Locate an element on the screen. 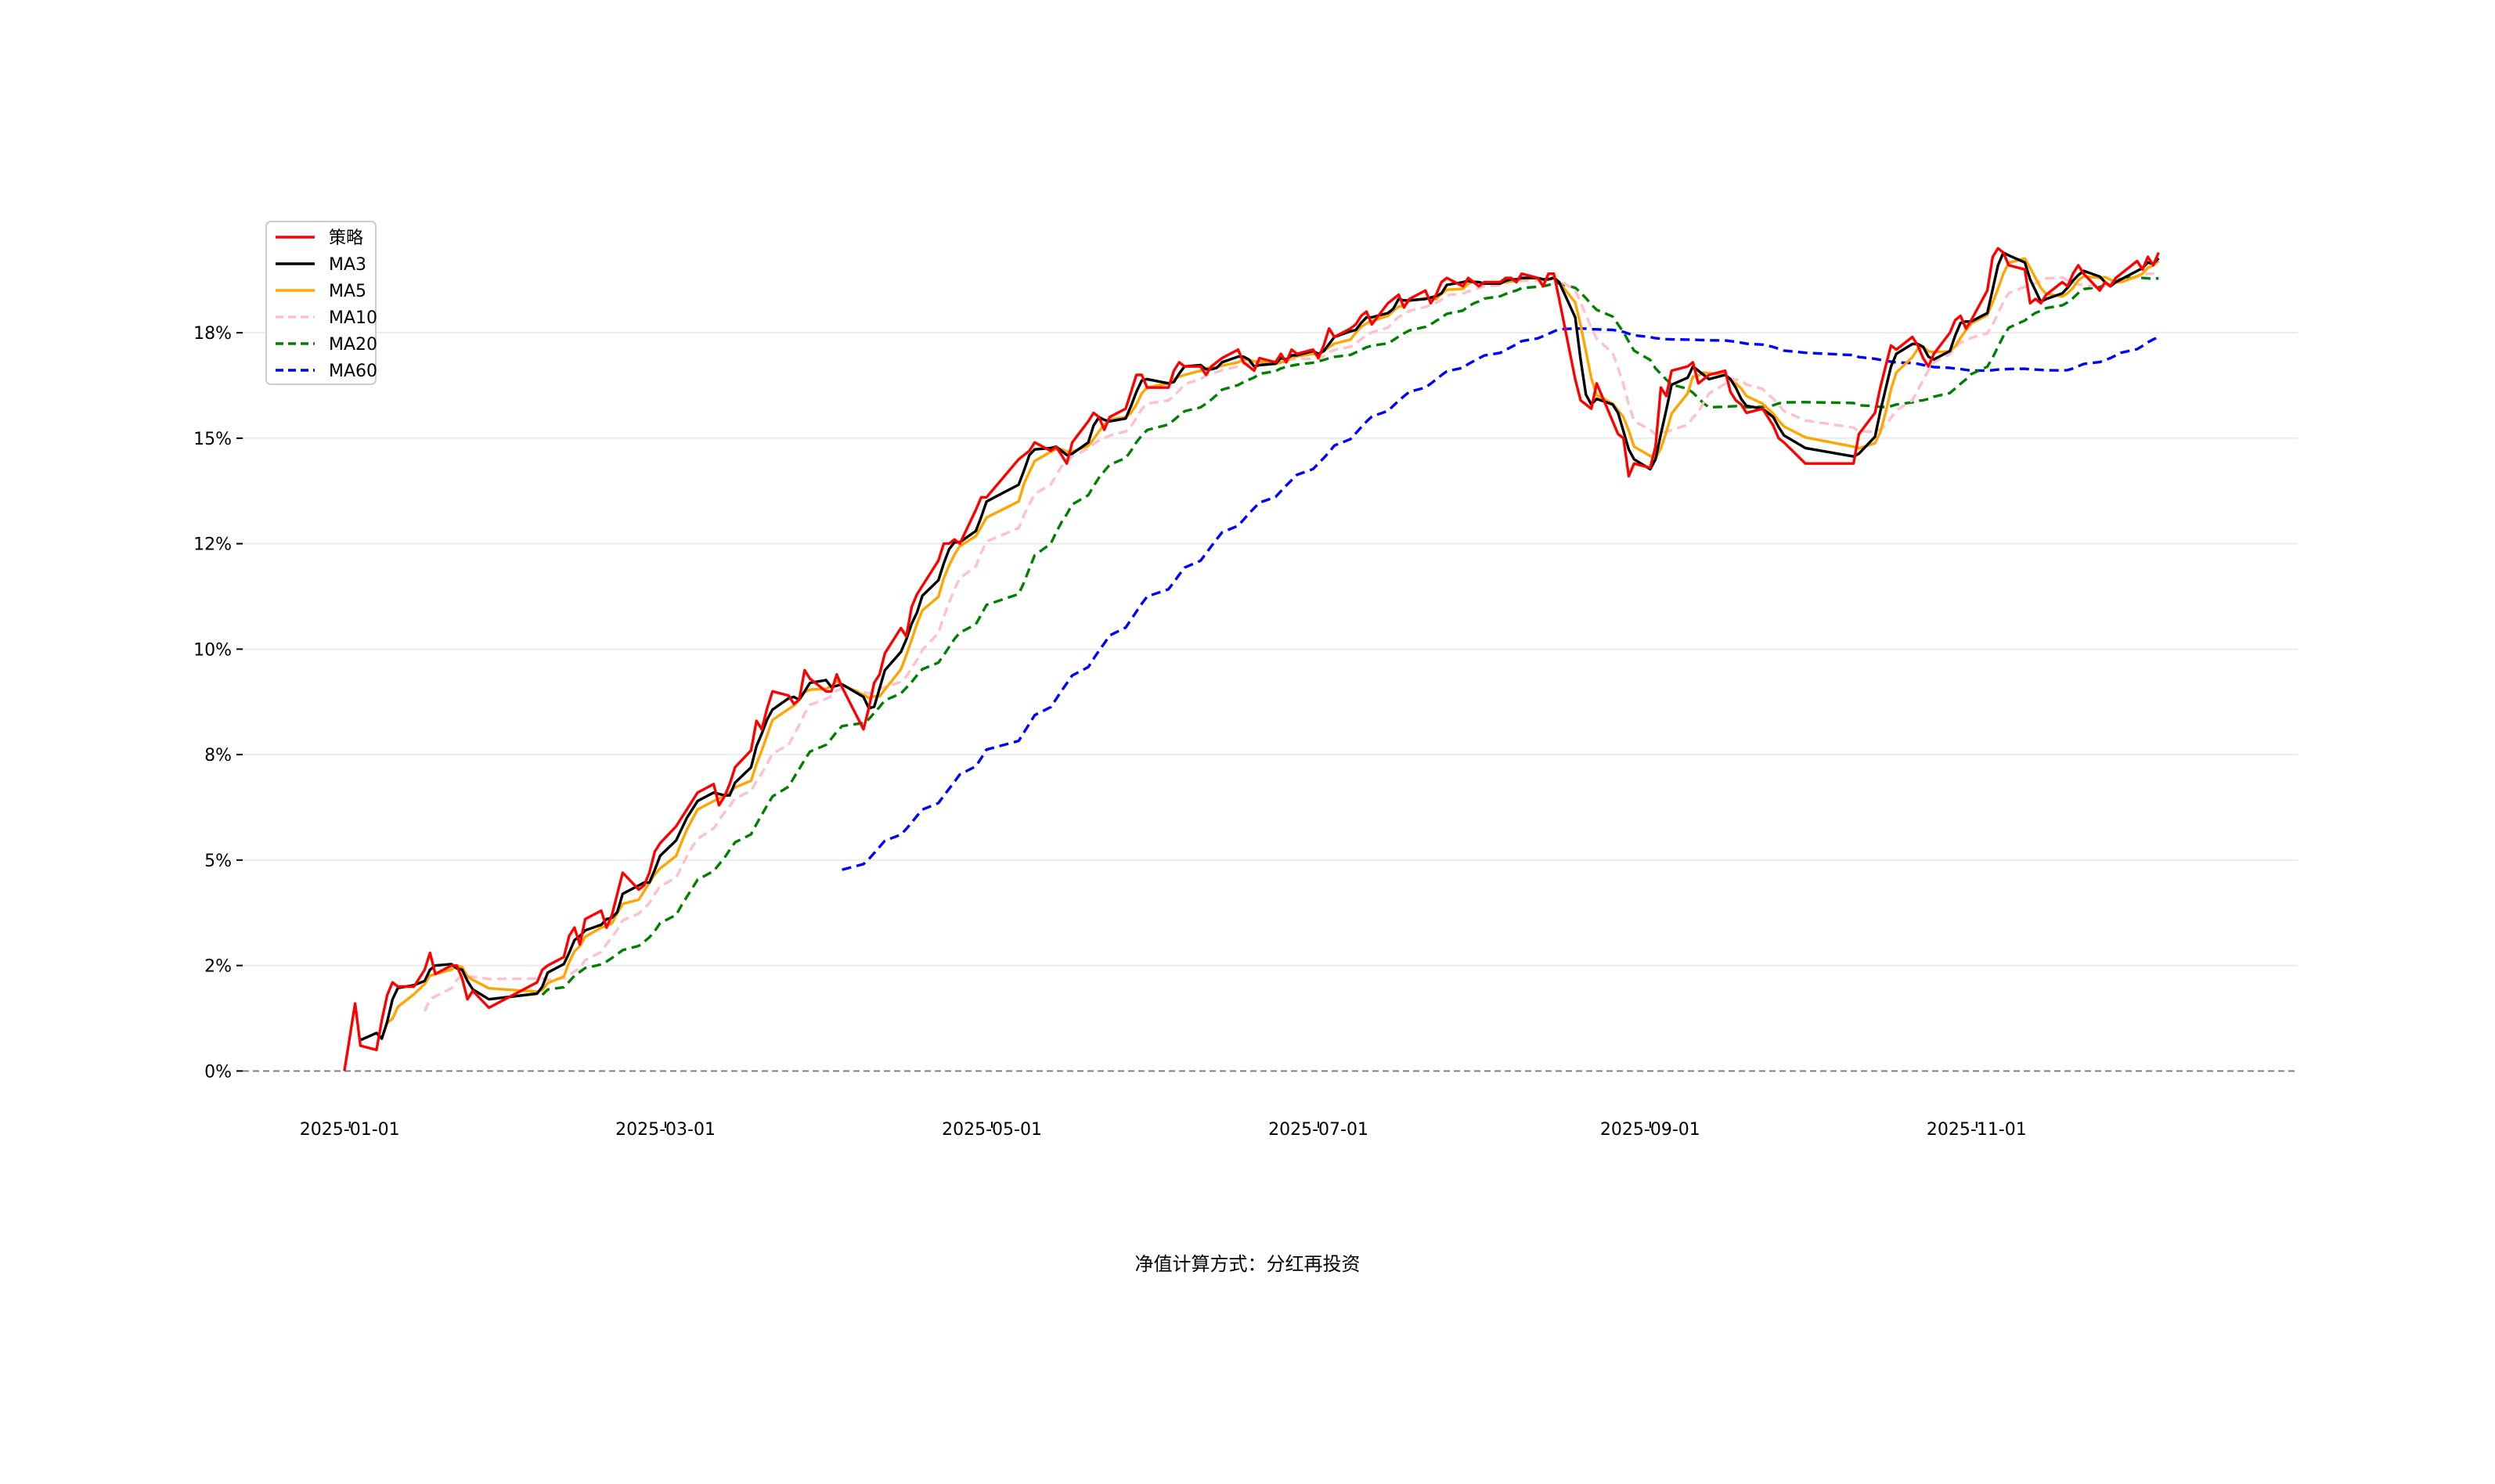 The width and height of the screenshot is (2495, 1484). legend: 策略 MA3 MA5 MA10 MA20 MA60 is located at coordinates (321, 303).